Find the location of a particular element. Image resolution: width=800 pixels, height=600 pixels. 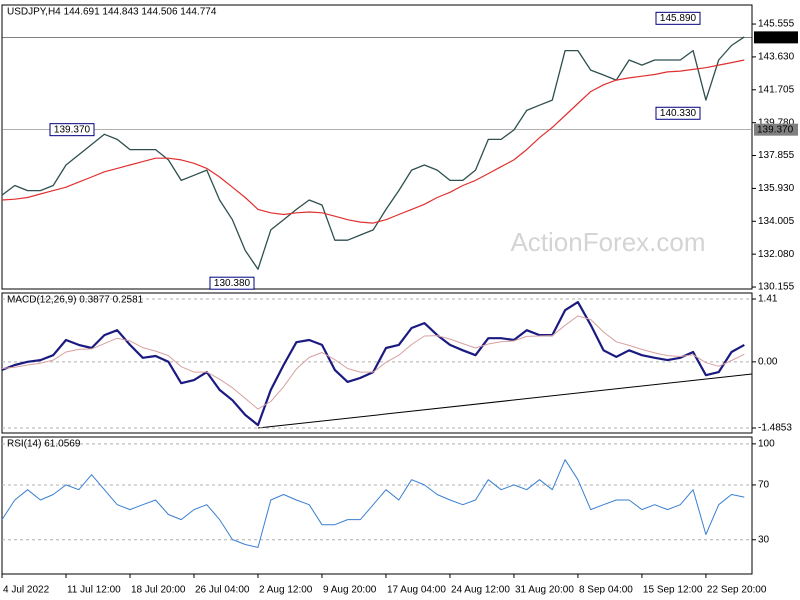

pane-title: MACD(12,26,9) 0.3877 0.2581 is located at coordinates (75, 300).